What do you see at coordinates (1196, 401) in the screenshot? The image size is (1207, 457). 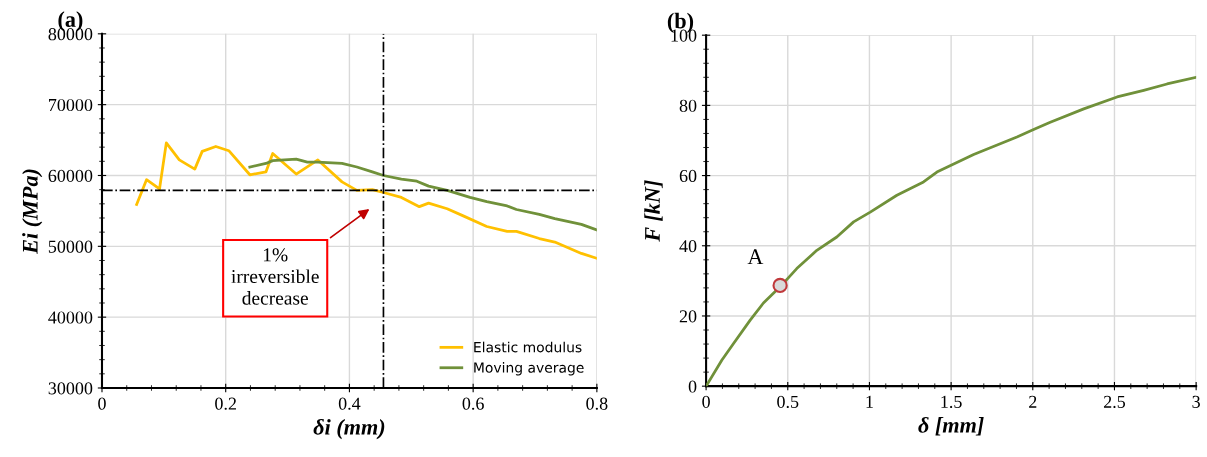 I see `x-tick-label: 3` at bounding box center [1196, 401].